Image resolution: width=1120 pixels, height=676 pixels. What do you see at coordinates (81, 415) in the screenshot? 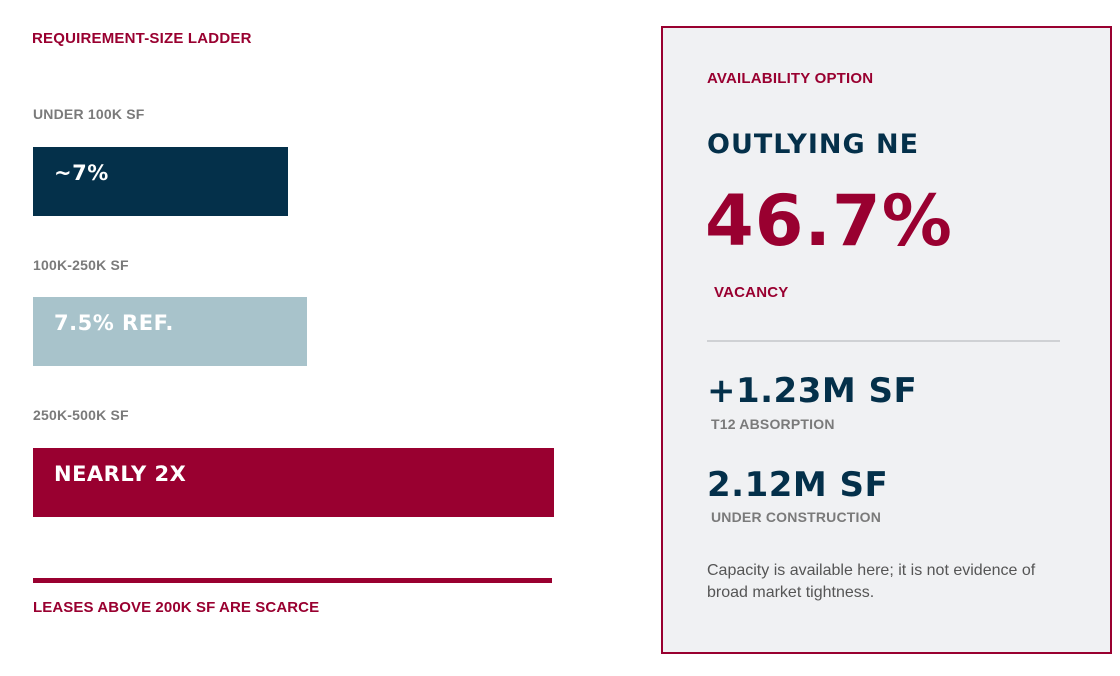
I see `tier-label-250k-500k: 250K-500K SF` at bounding box center [81, 415].